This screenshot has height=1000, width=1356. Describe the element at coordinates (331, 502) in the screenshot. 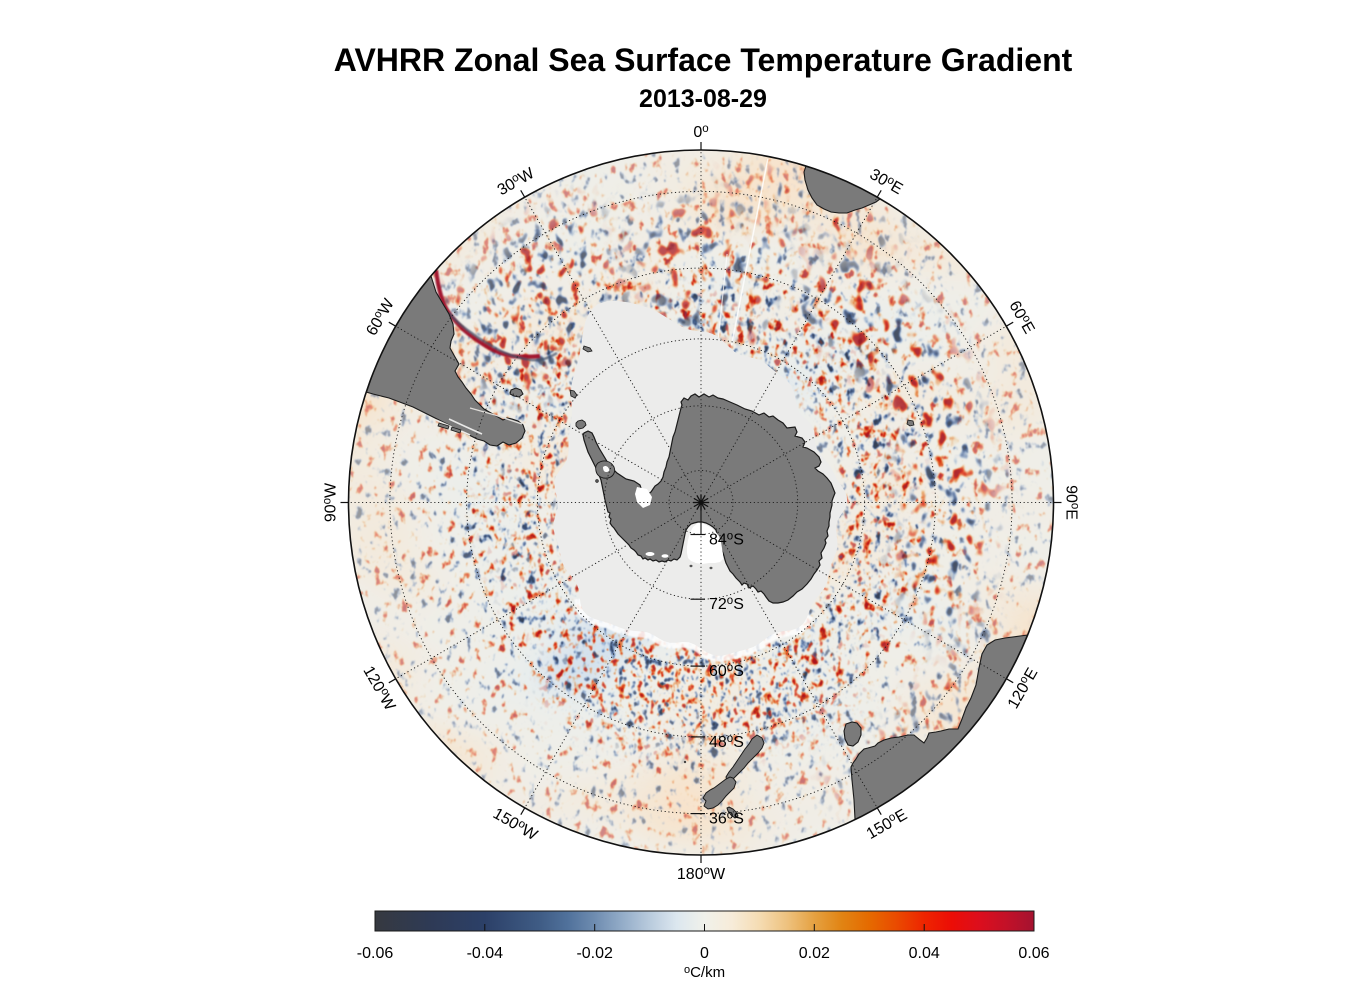

I see `svg-text: 90oW` at that location.